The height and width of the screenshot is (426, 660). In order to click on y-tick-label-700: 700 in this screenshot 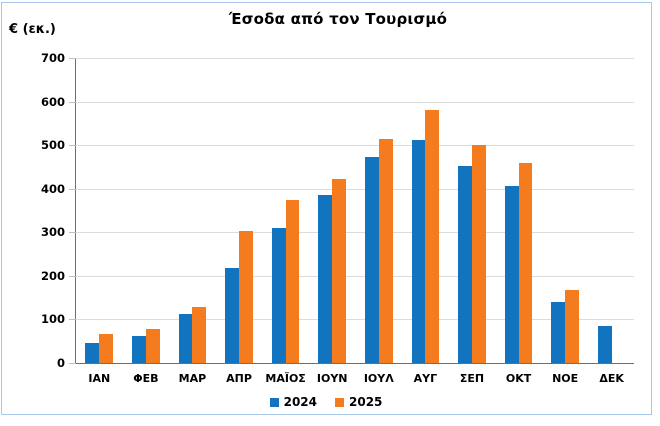, I will do `click(52, 58)`.